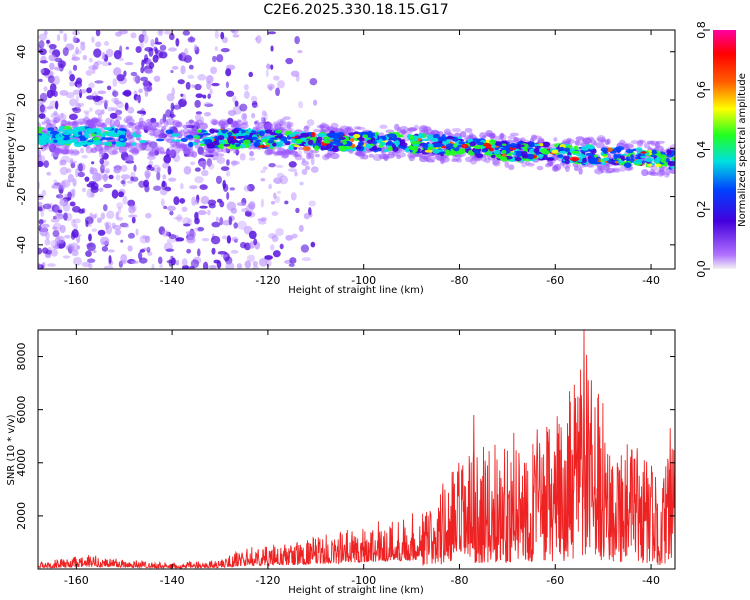 The height and width of the screenshot is (600, 750). Describe the element at coordinates (267, 580) in the screenshot. I see `snr-x-tick-label: -120` at that location.